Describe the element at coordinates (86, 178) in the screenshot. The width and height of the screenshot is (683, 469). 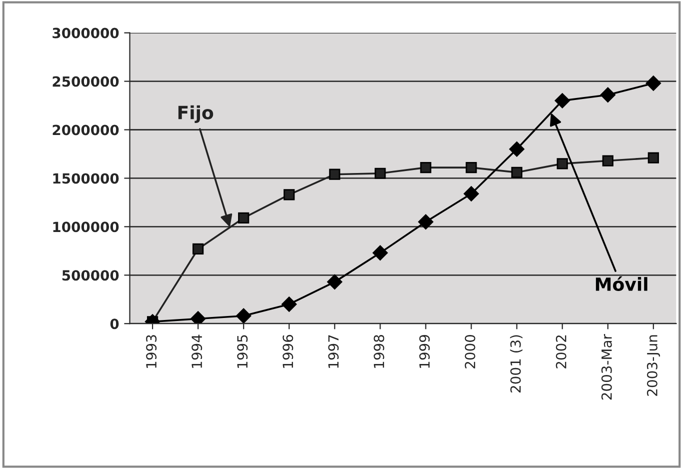
I see `y-tick-label: 1500000` at that location.